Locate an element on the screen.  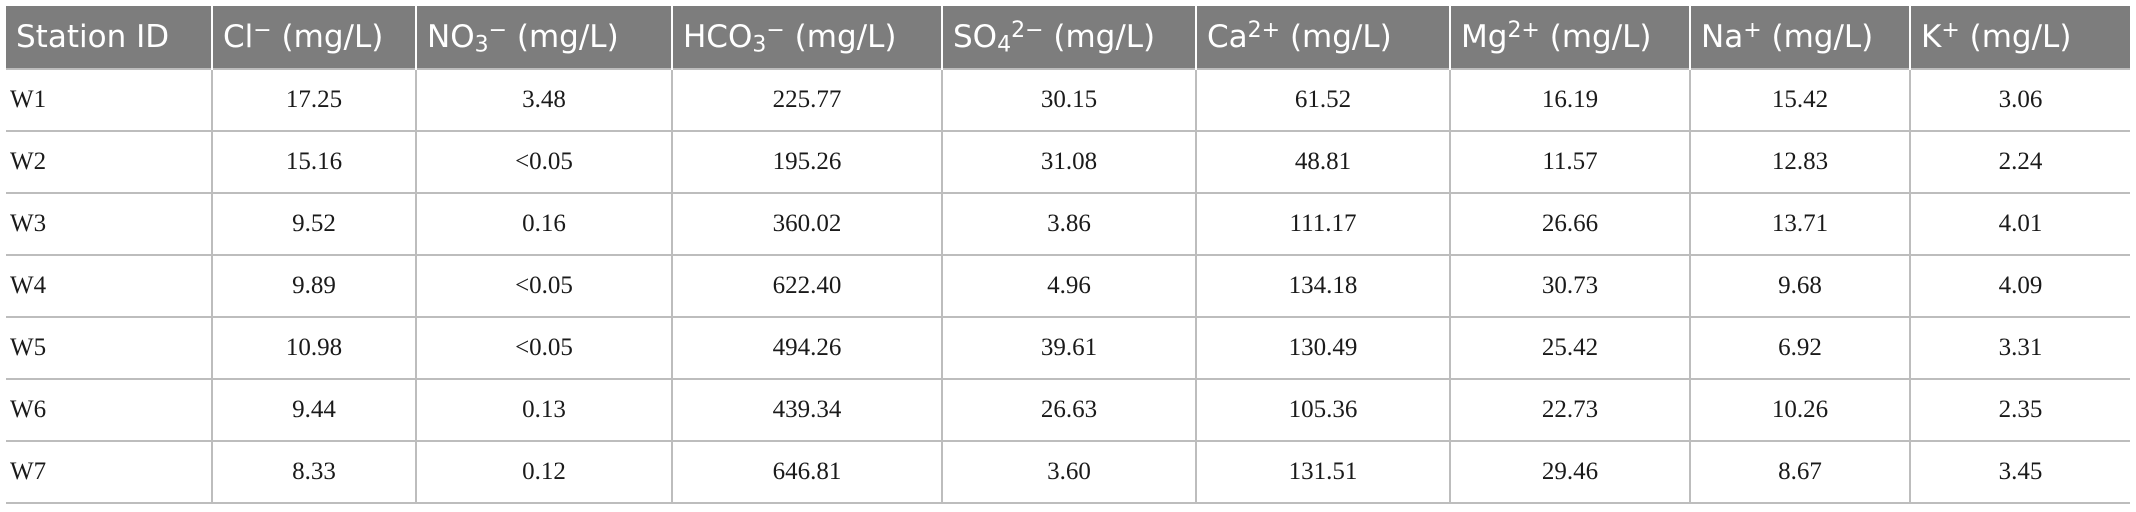
header-chloride: Cl− (mg/L) is located at coordinates (314, 37).